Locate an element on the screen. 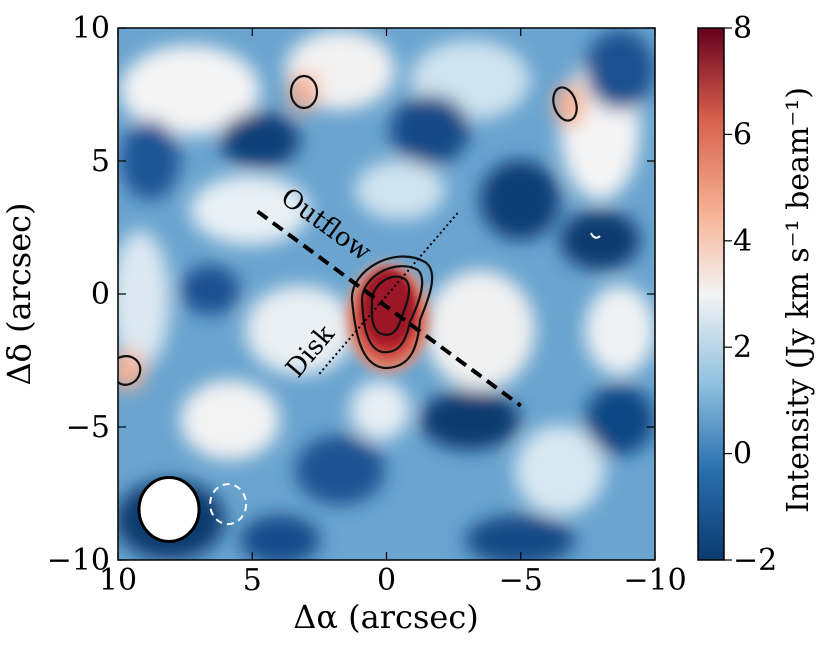 Image resolution: width=831 pixels, height=648 pixels. colorbar-tick-label: −2 is located at coordinates (755, 560).